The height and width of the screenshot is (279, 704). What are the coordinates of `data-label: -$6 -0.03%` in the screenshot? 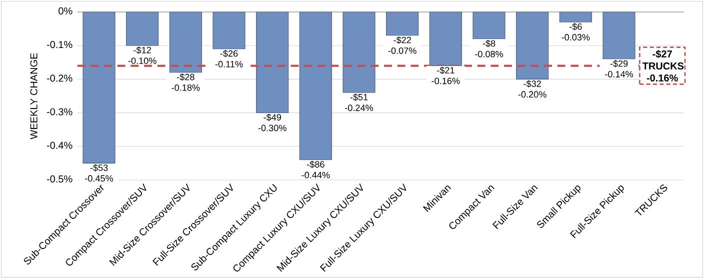 It's located at (576, 32).